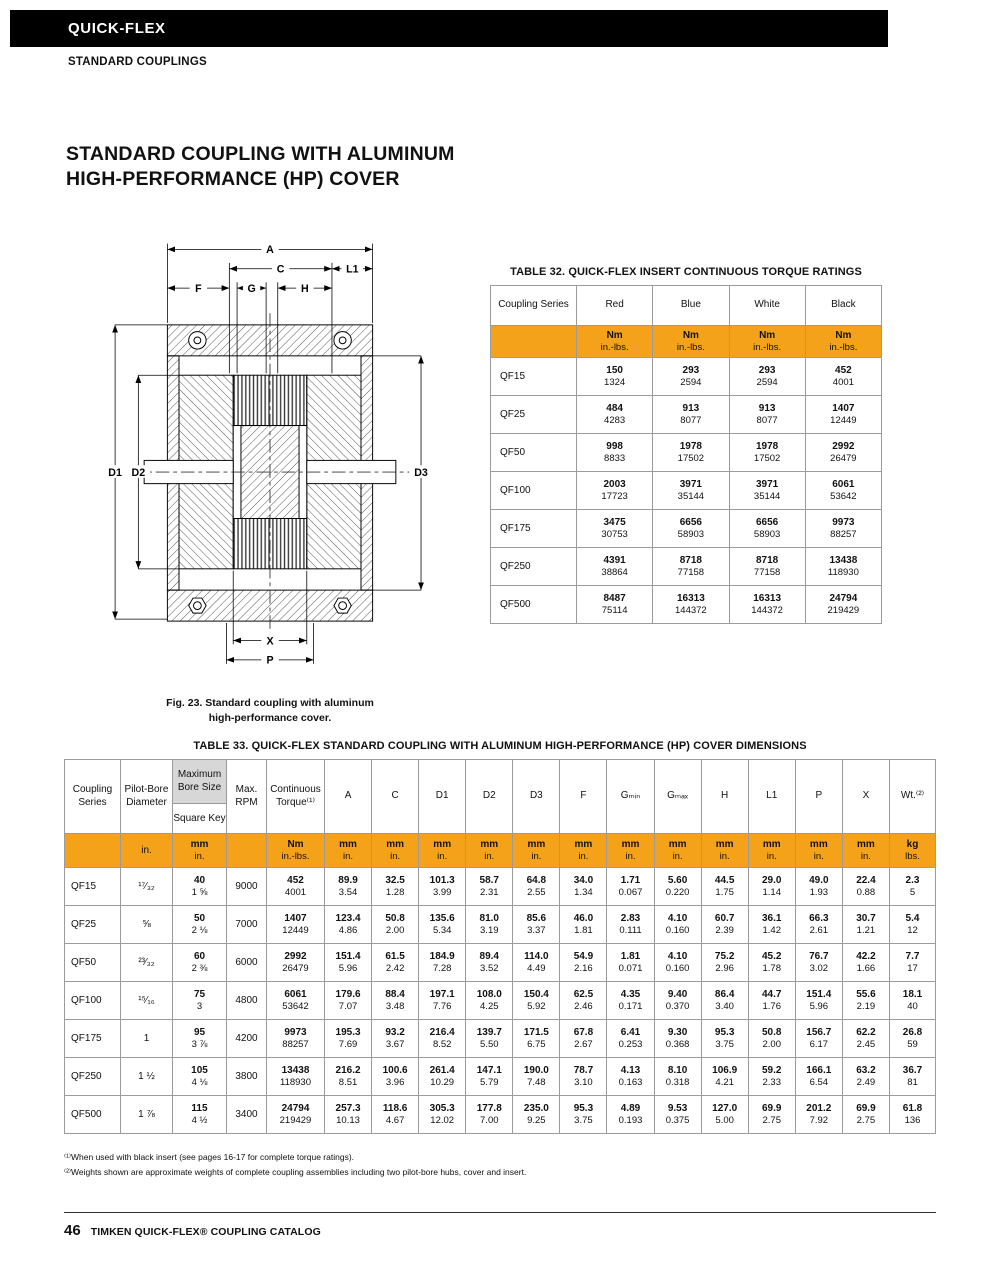  Describe the element at coordinates (843, 341) in the screenshot. I see `table32-unit-black: Nm in.-lbs.` at that location.